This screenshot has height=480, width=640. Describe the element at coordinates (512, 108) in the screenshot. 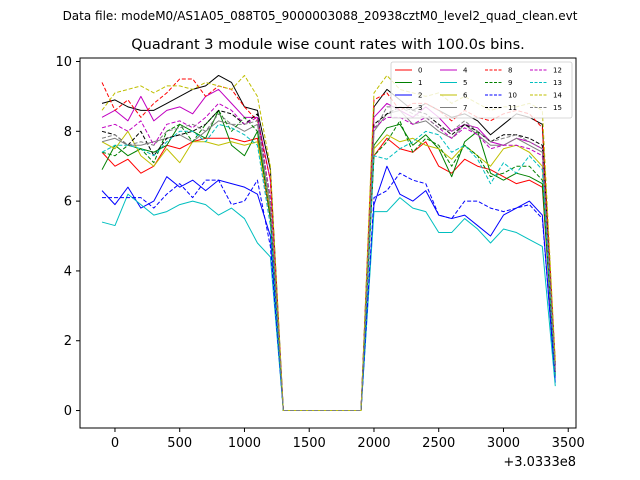

I see `legend-label-11: 11` at that location.